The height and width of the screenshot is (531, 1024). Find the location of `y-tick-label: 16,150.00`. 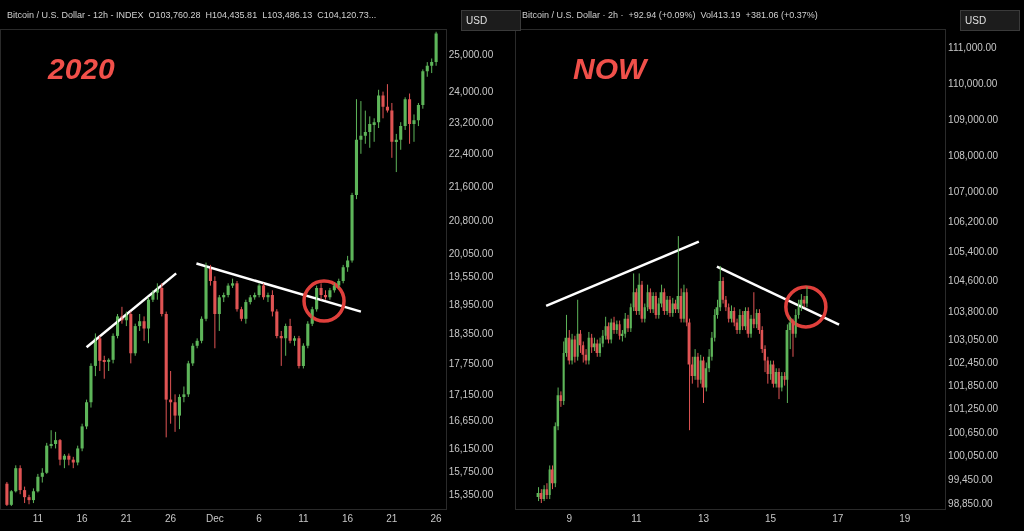

y-tick-label: 16,150.00 is located at coordinates (471, 448).